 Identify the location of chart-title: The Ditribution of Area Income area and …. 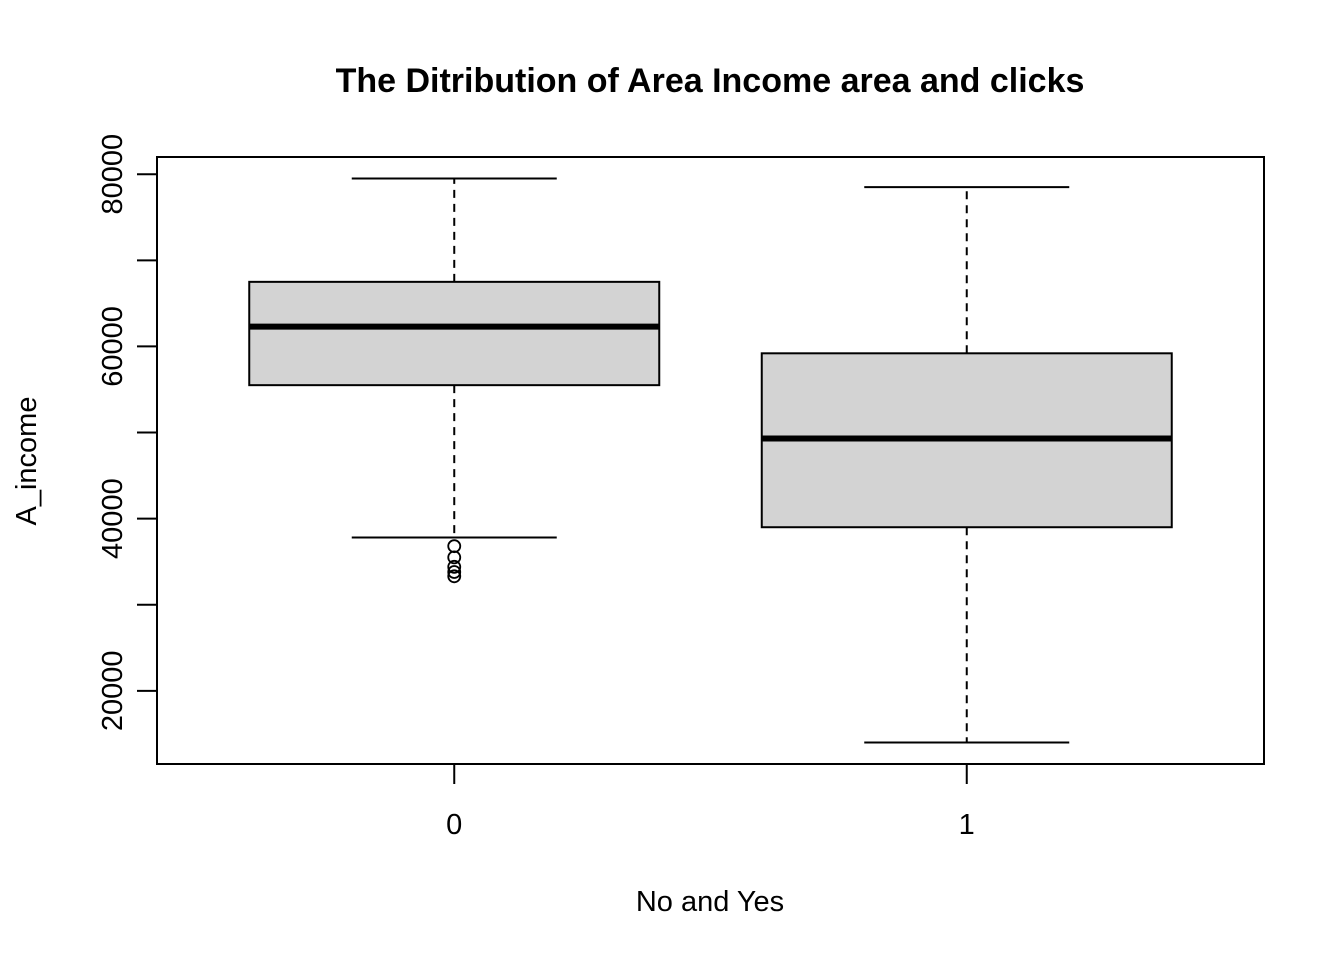
(710, 81).